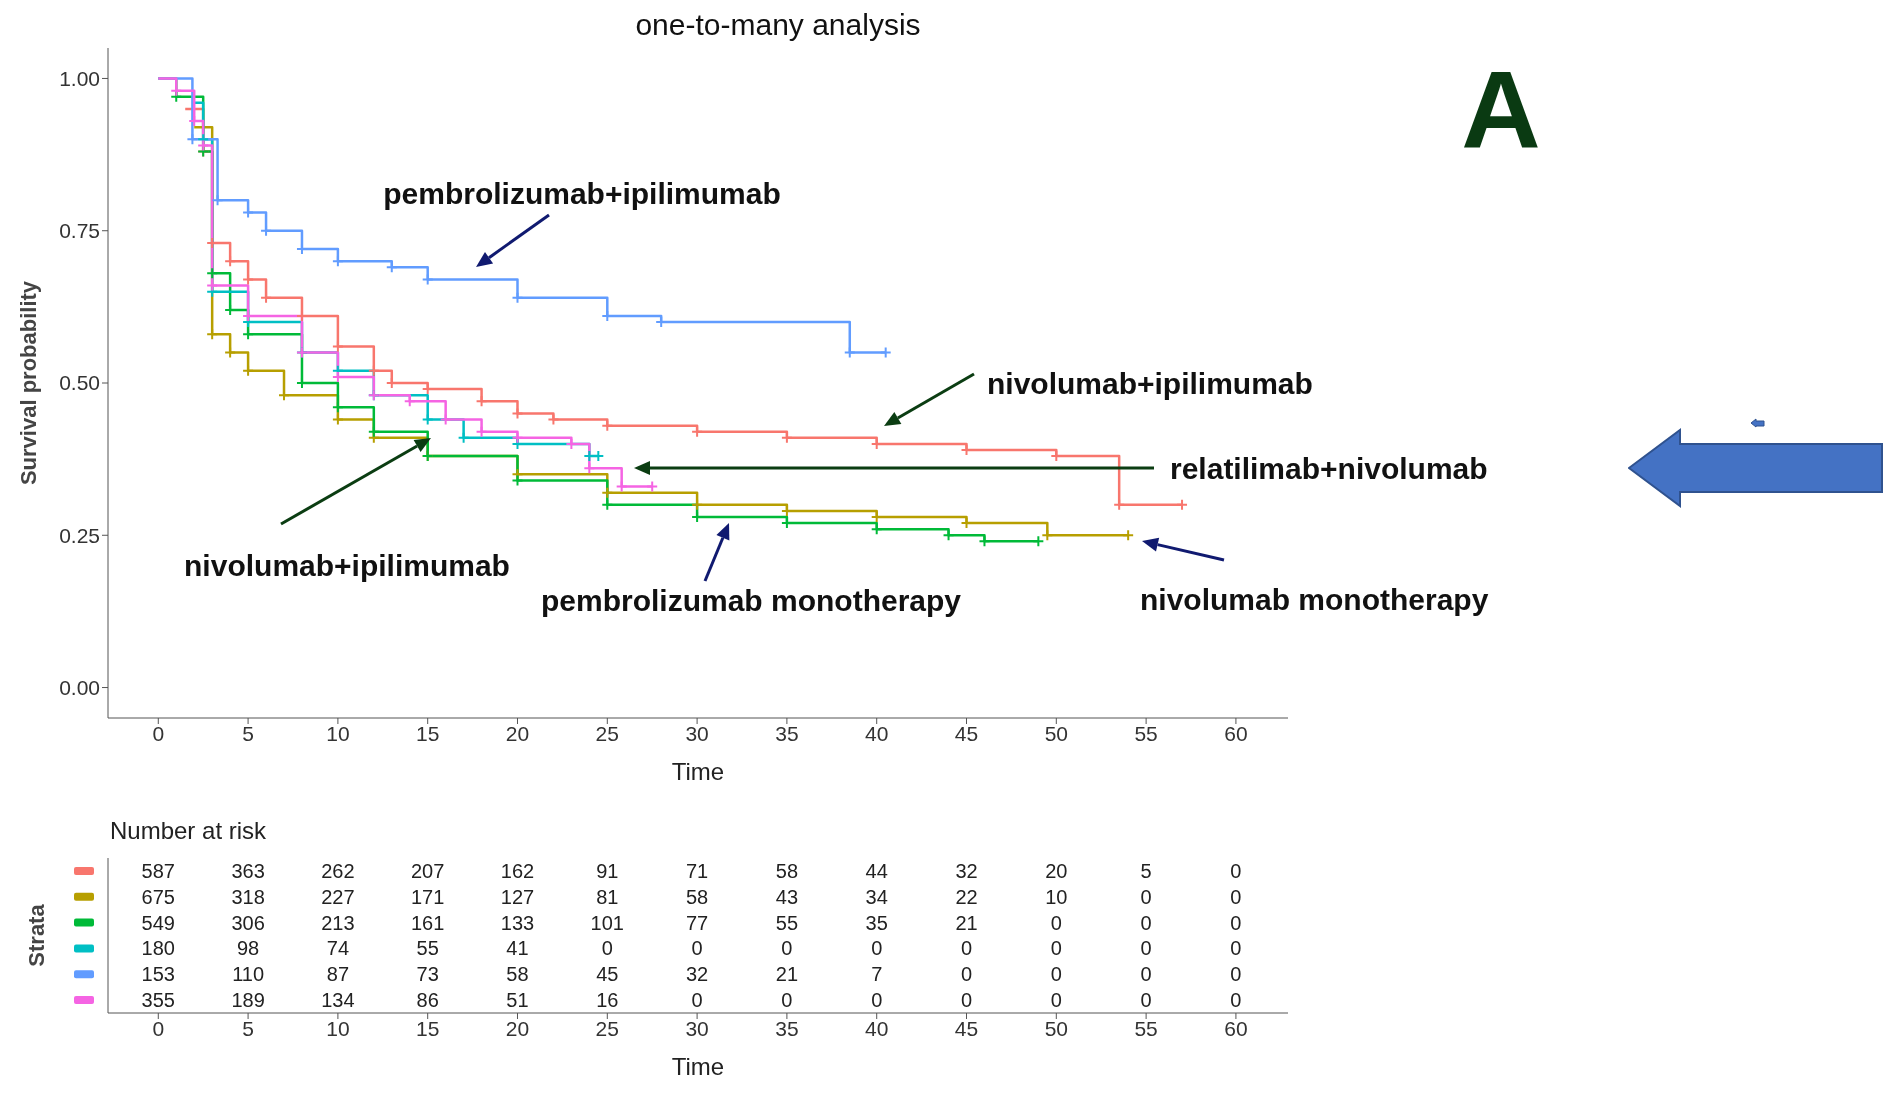 The width and height of the screenshot is (1883, 1117). What do you see at coordinates (248, 948) in the screenshot?
I see `data-label: 98` at bounding box center [248, 948].